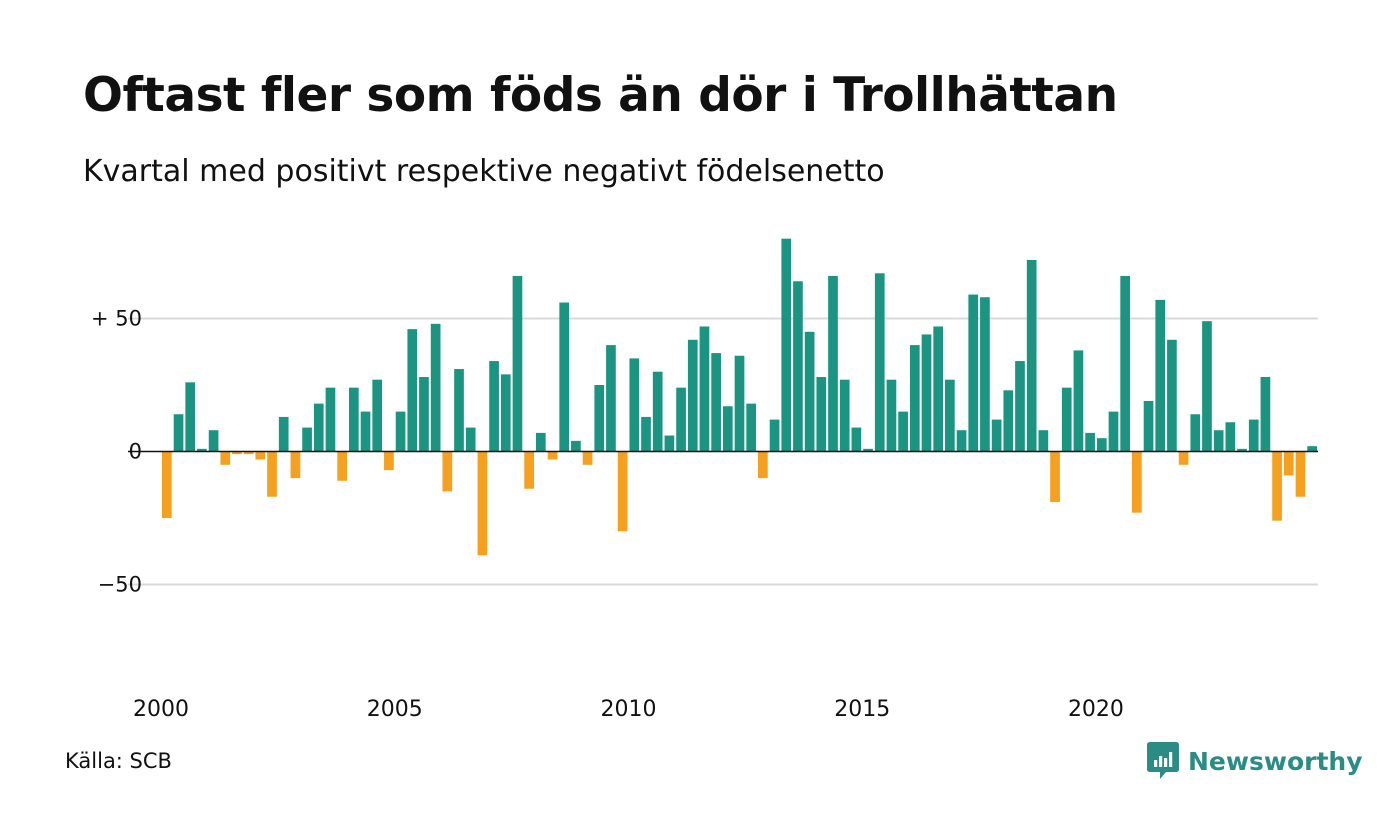 This screenshot has width=1400, height=840. What do you see at coordinates (903, 431) in the screenshot?
I see `bar: 2015 Q4: 15` at bounding box center [903, 431].